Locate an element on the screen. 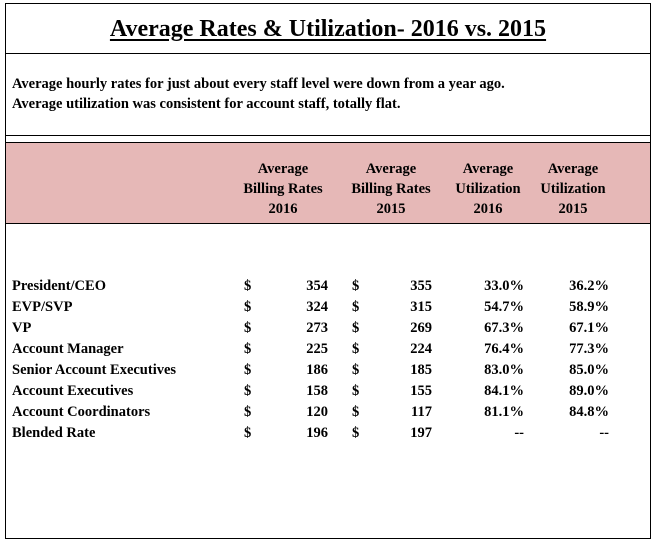 The image size is (656, 541). utilization-2015: 85.0% is located at coordinates (589, 370).